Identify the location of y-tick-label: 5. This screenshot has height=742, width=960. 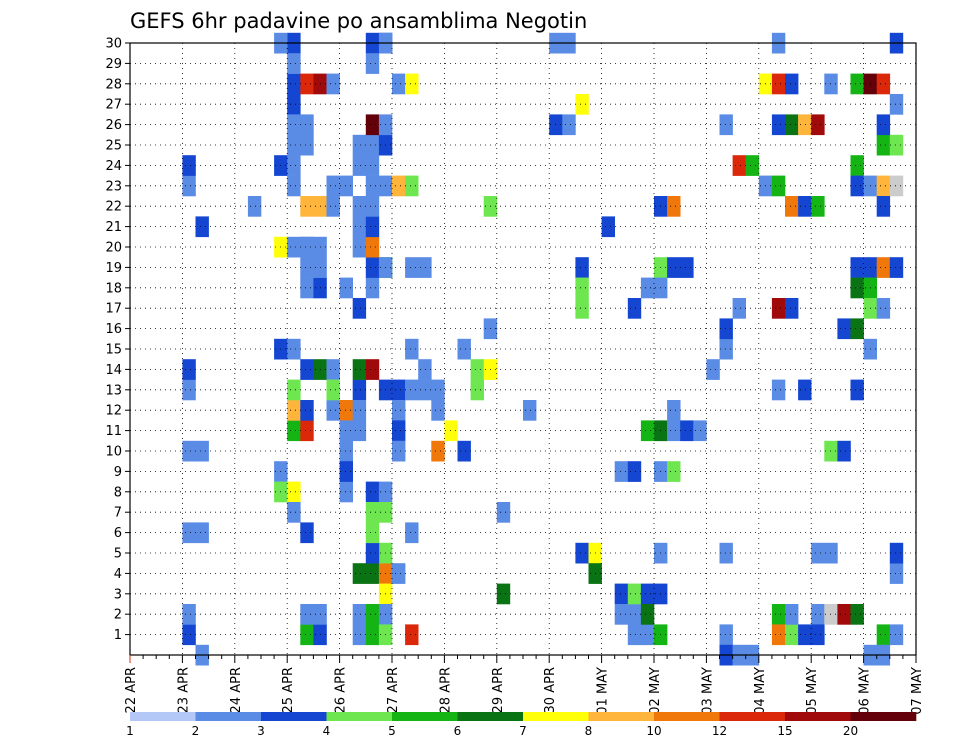
(118, 554).